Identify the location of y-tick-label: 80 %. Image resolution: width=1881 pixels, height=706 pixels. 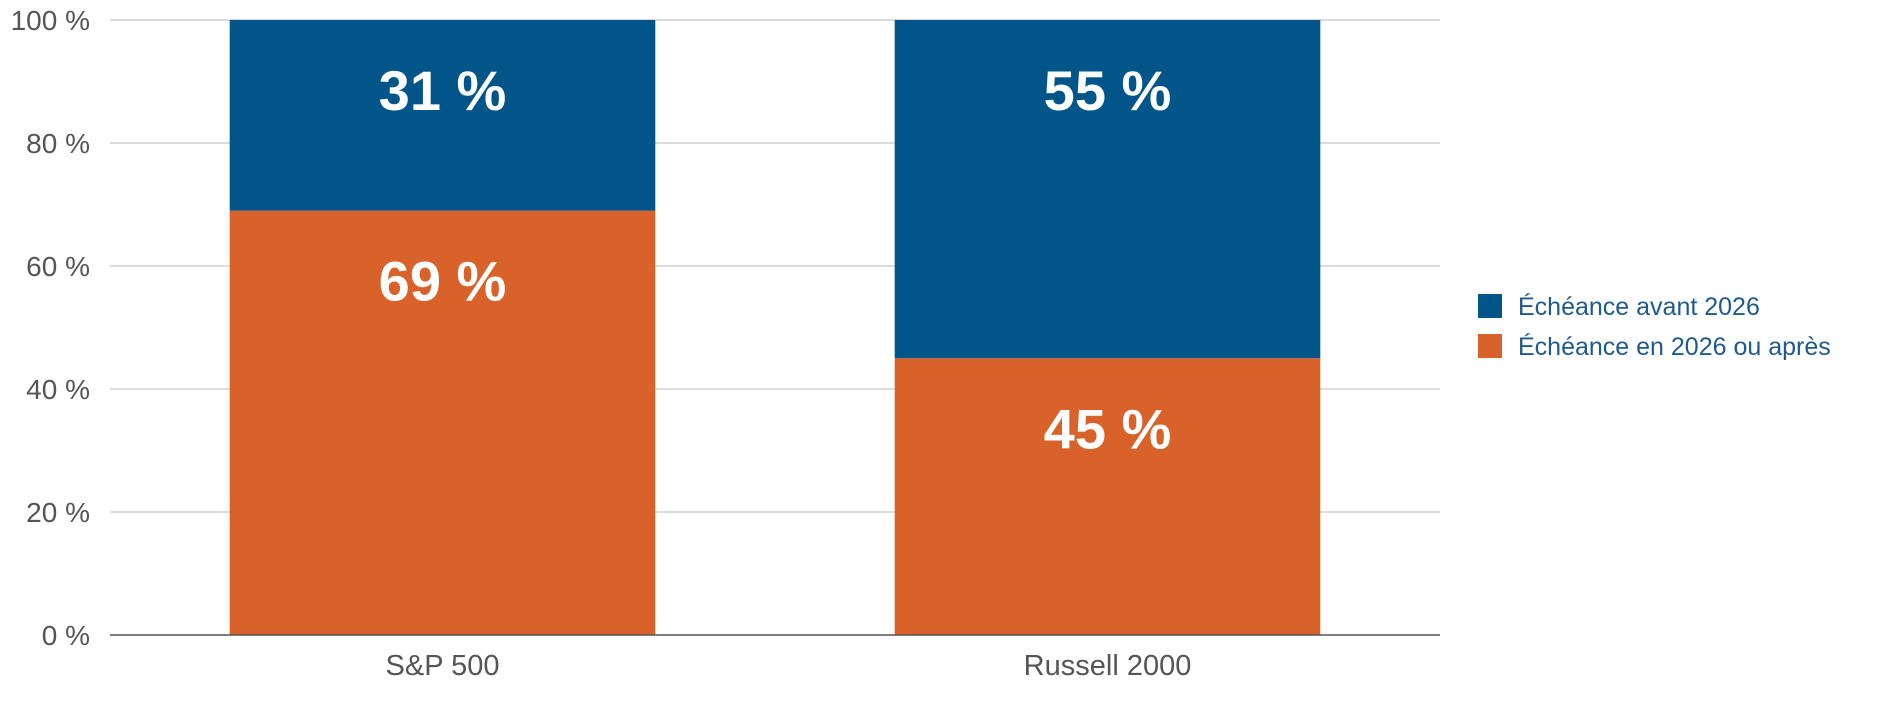
(58, 143).